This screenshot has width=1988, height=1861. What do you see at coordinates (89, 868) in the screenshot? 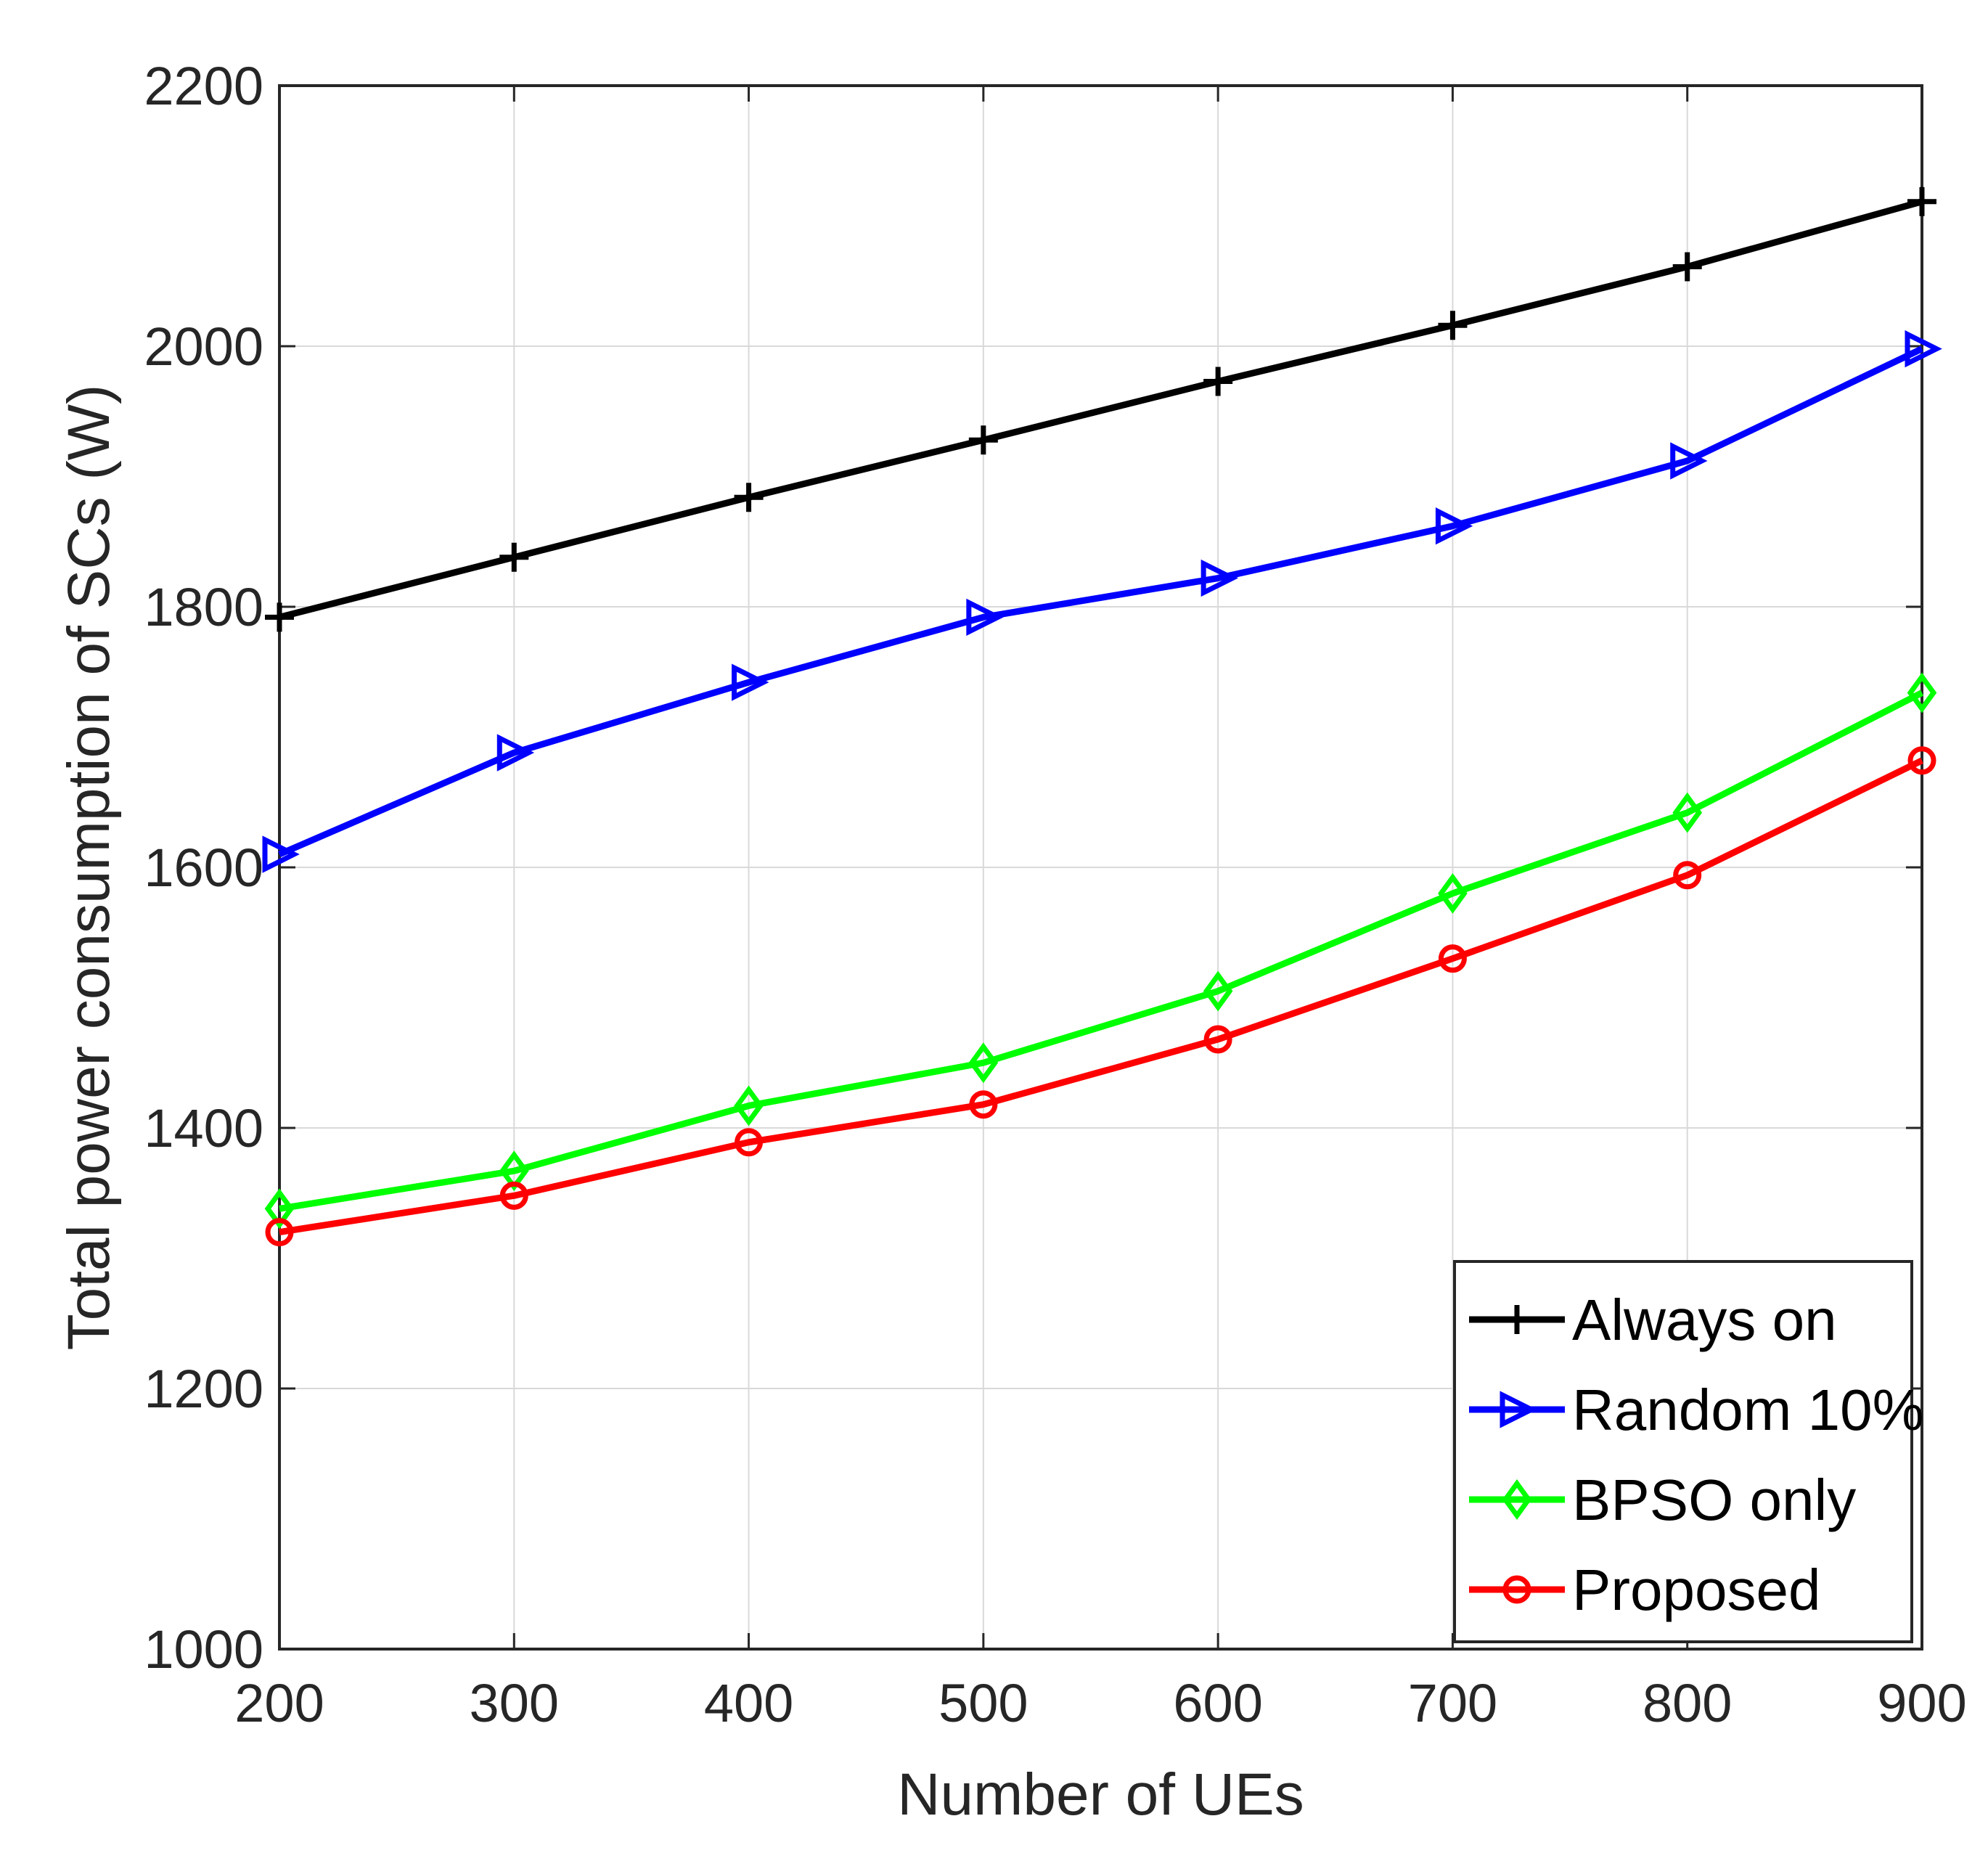
I see `y-axis-label: Total power consumption of SCs (W)` at bounding box center [89, 868].